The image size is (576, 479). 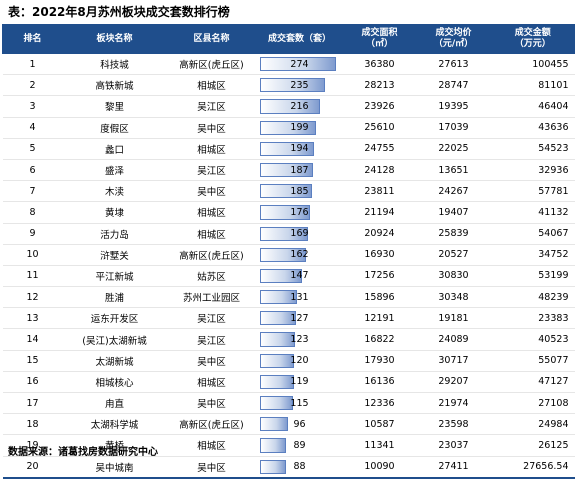 I want to click on rank-cell: 16, so click(x=32, y=382).